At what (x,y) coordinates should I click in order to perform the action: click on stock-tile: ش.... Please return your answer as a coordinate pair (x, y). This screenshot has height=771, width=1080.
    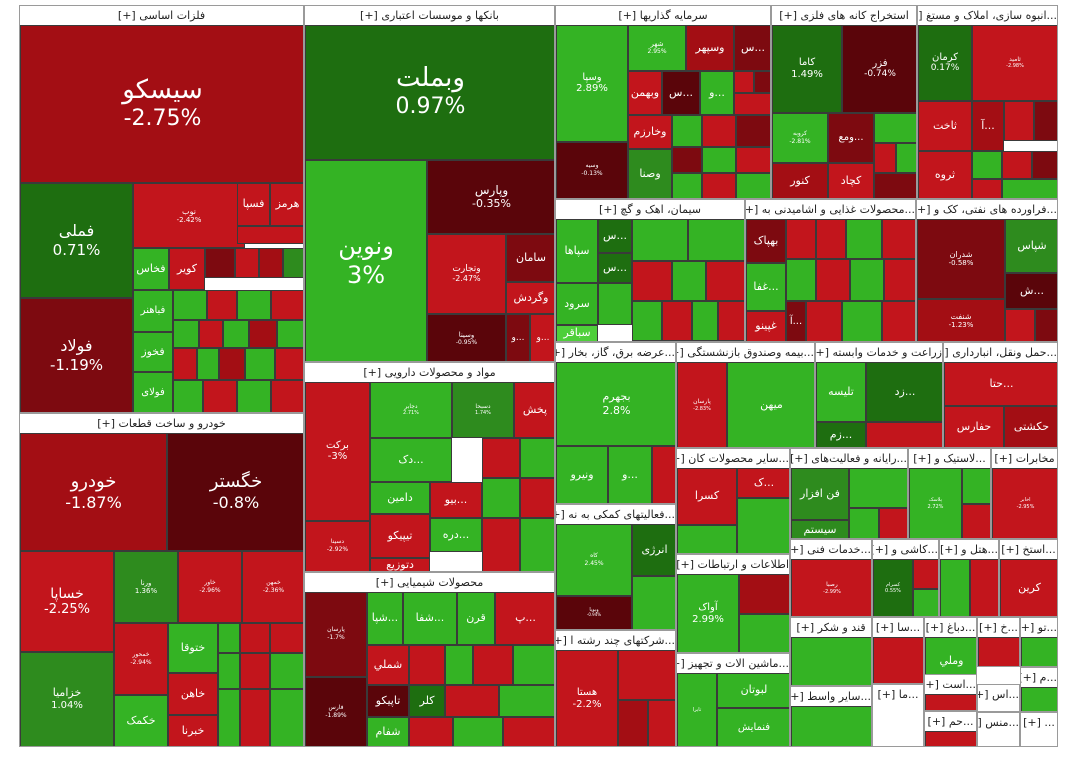
    Looking at the image, I should click on (1031, 291).